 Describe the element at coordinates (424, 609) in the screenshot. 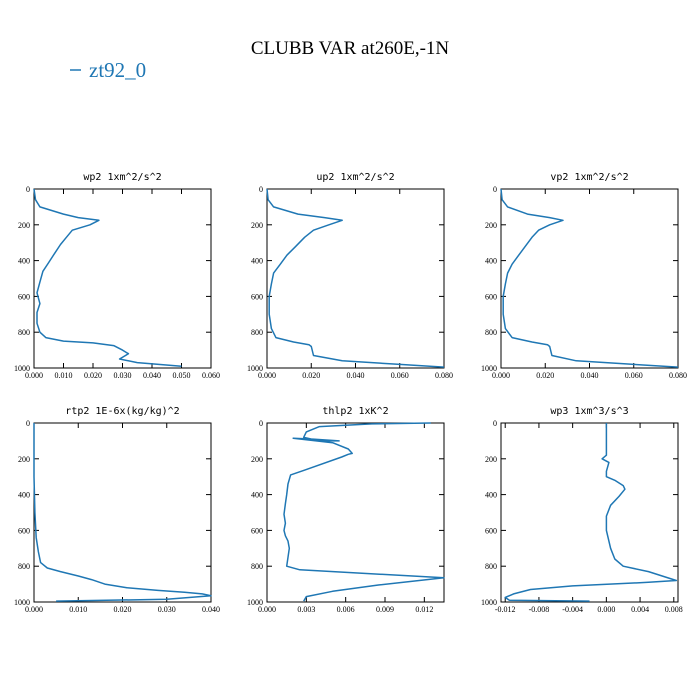

I see `x-tick-label: 0.012` at that location.